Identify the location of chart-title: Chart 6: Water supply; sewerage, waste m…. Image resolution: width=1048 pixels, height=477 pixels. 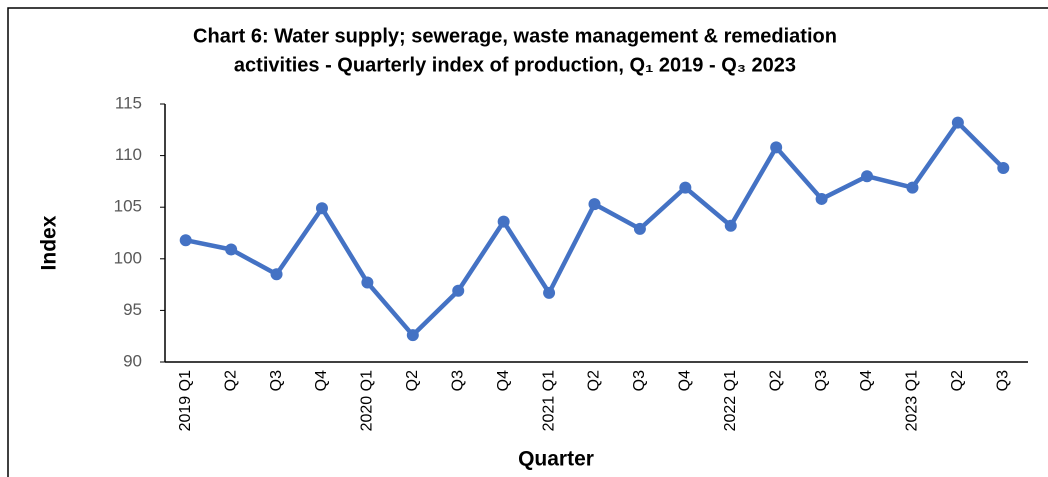
(515, 36).